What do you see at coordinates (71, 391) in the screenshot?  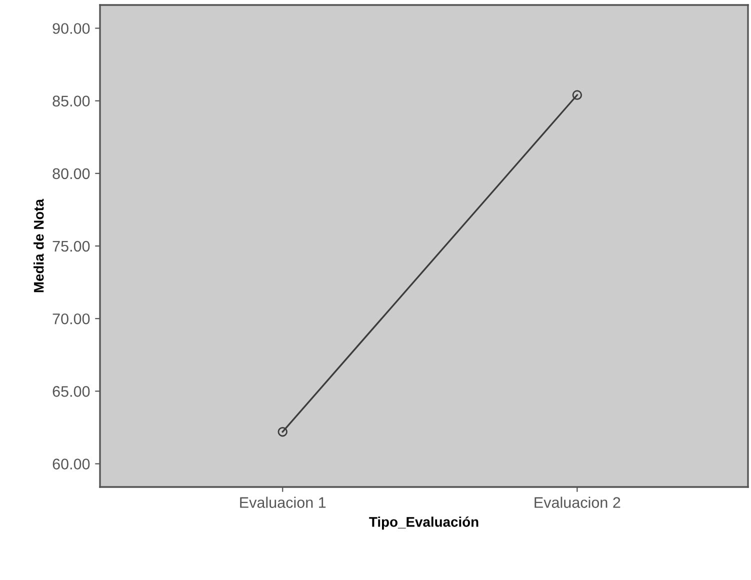 I see `y-tick-label: 65.00` at bounding box center [71, 391].